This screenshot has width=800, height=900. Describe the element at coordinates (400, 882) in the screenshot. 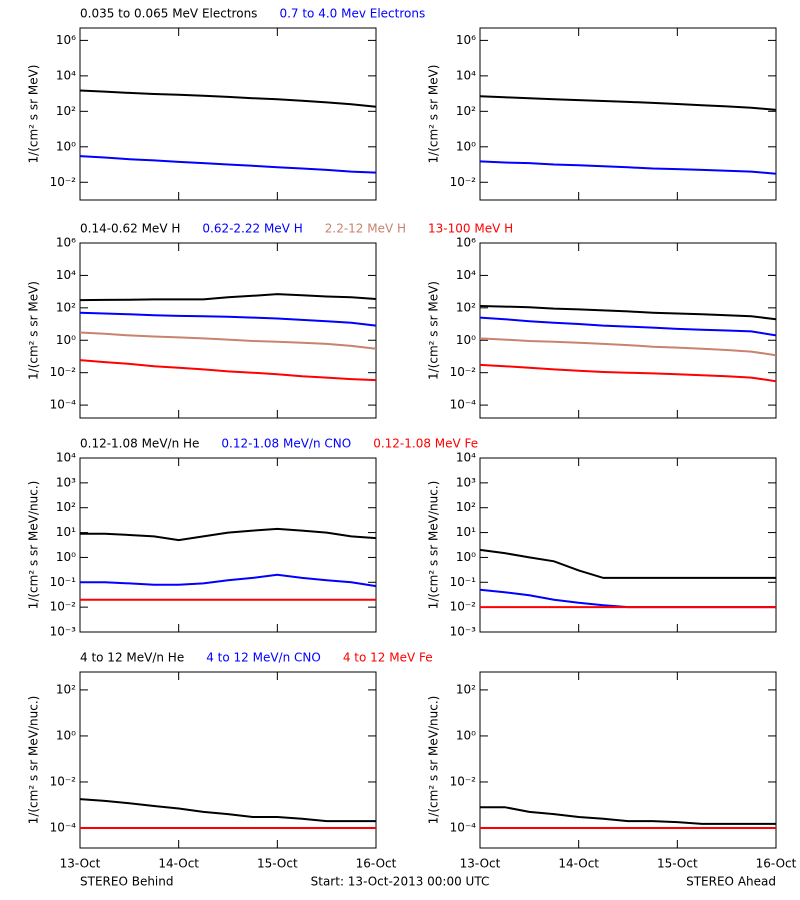

I see `footer-center: Start: 13-Oct-2013 00:00 UTC` at that location.